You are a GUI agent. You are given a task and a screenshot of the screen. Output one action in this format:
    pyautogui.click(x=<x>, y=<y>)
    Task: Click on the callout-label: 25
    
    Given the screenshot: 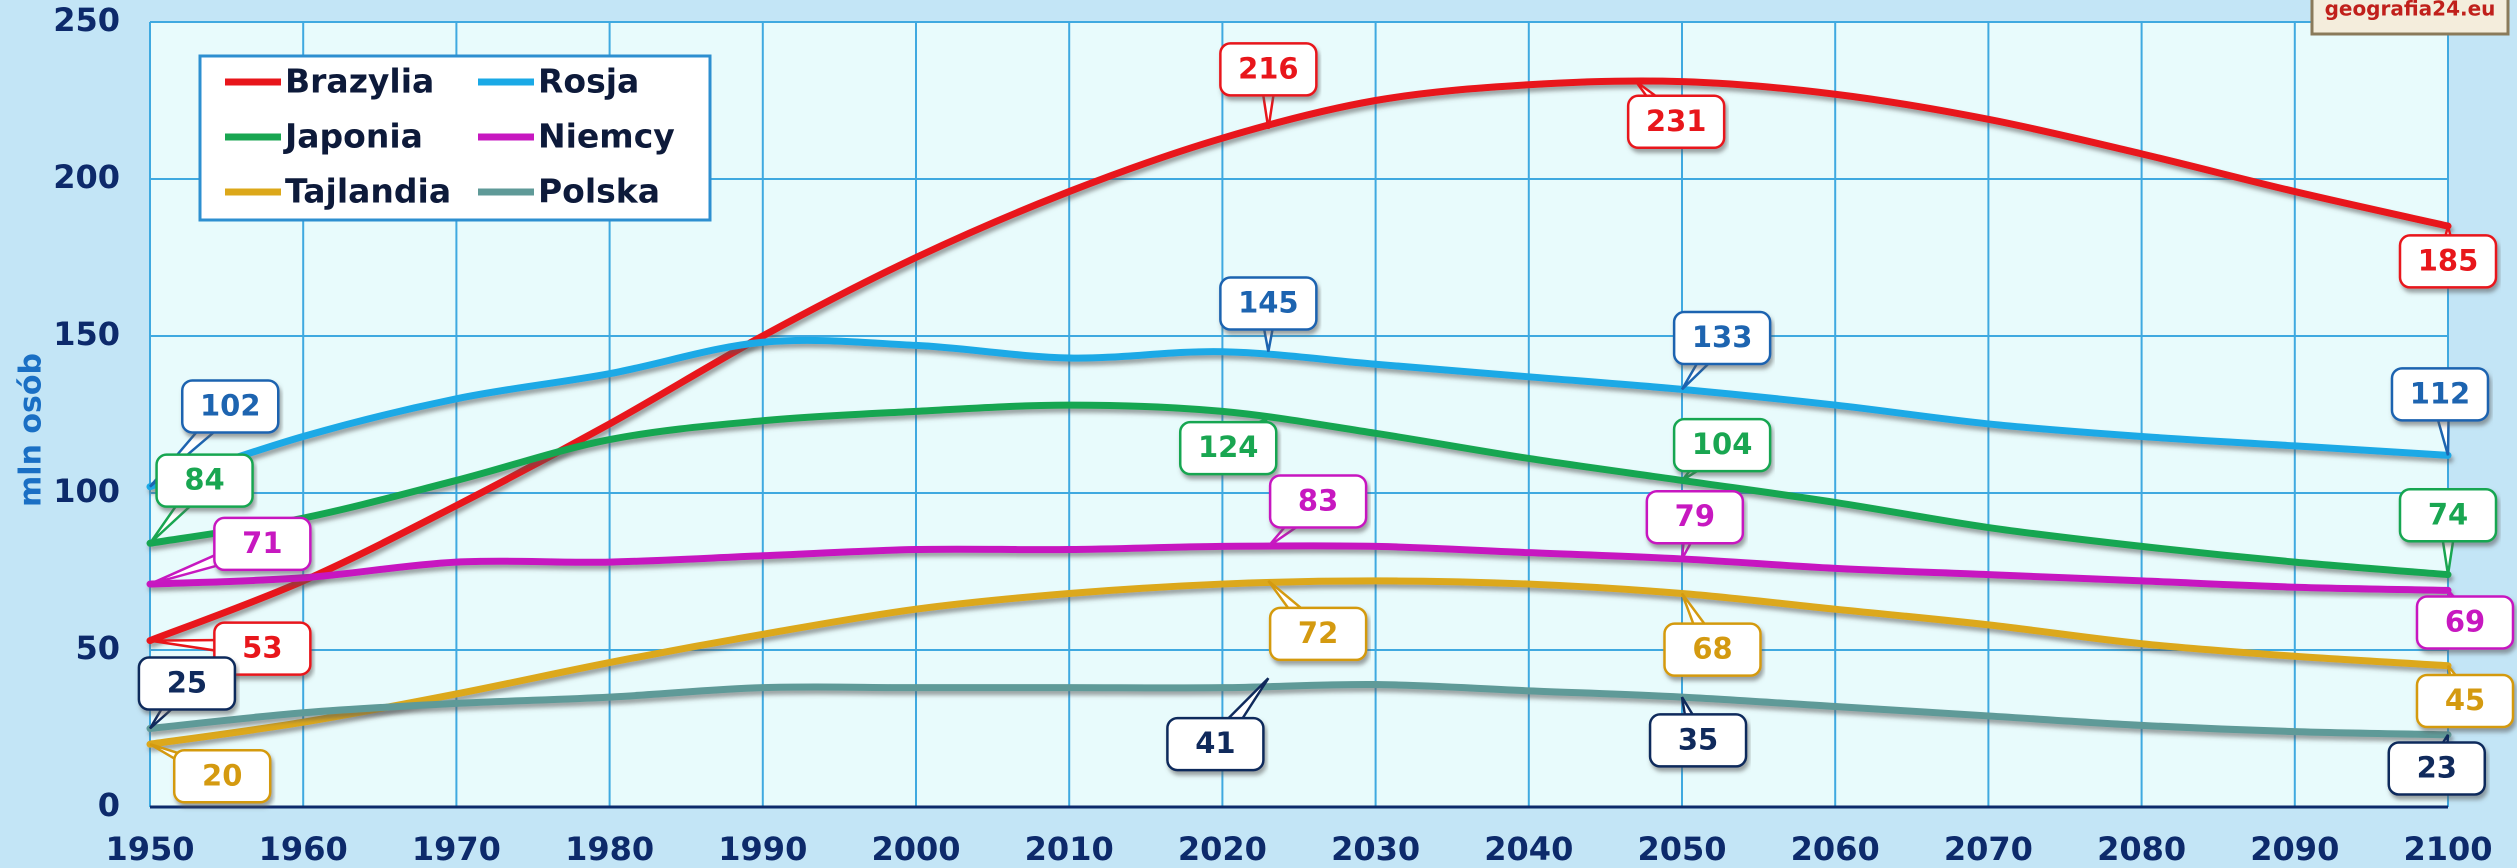 What is the action you would take?
    pyautogui.click(x=187, y=683)
    